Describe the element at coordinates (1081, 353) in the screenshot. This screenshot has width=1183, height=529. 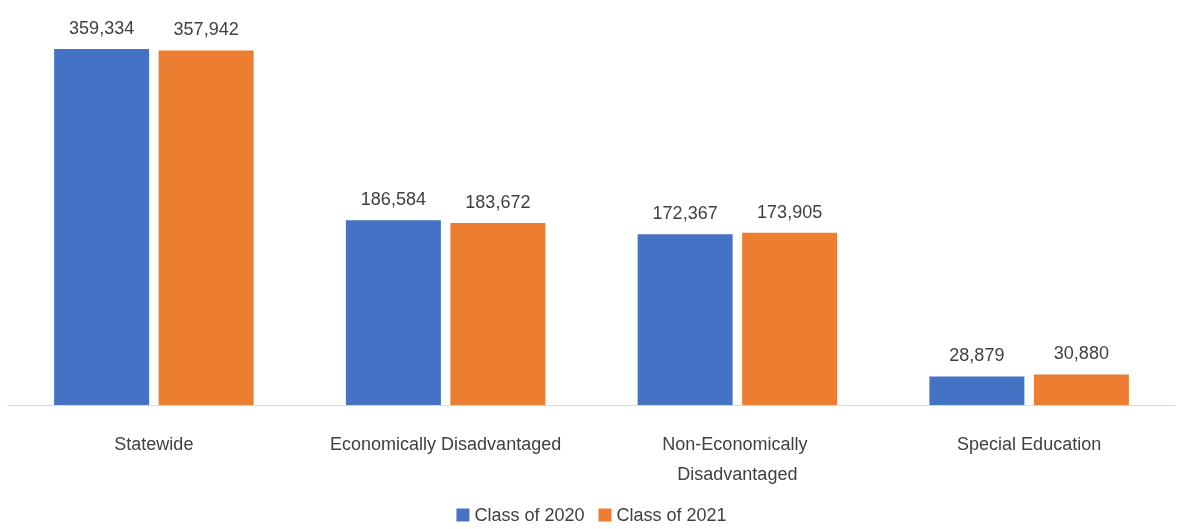
I see `data-label: 30,880` at that location.